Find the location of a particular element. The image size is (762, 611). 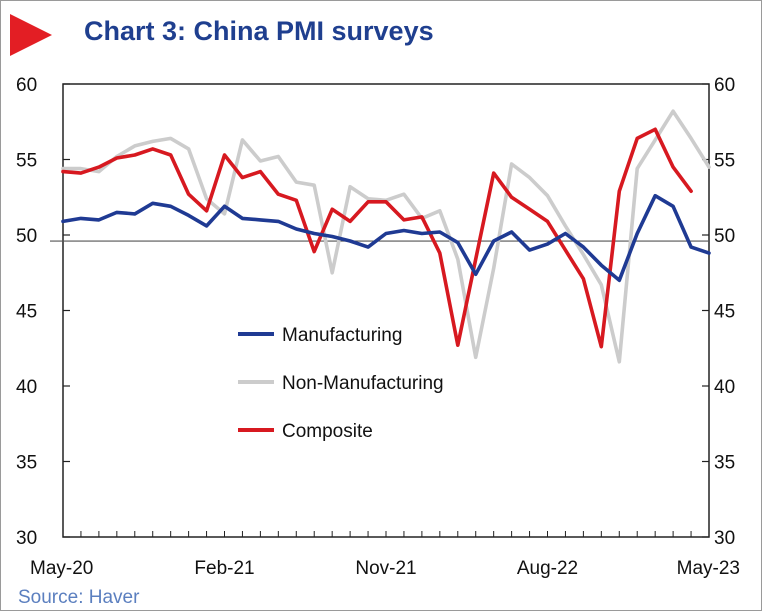

y-tick-label-left: 45 is located at coordinates (26, 312).